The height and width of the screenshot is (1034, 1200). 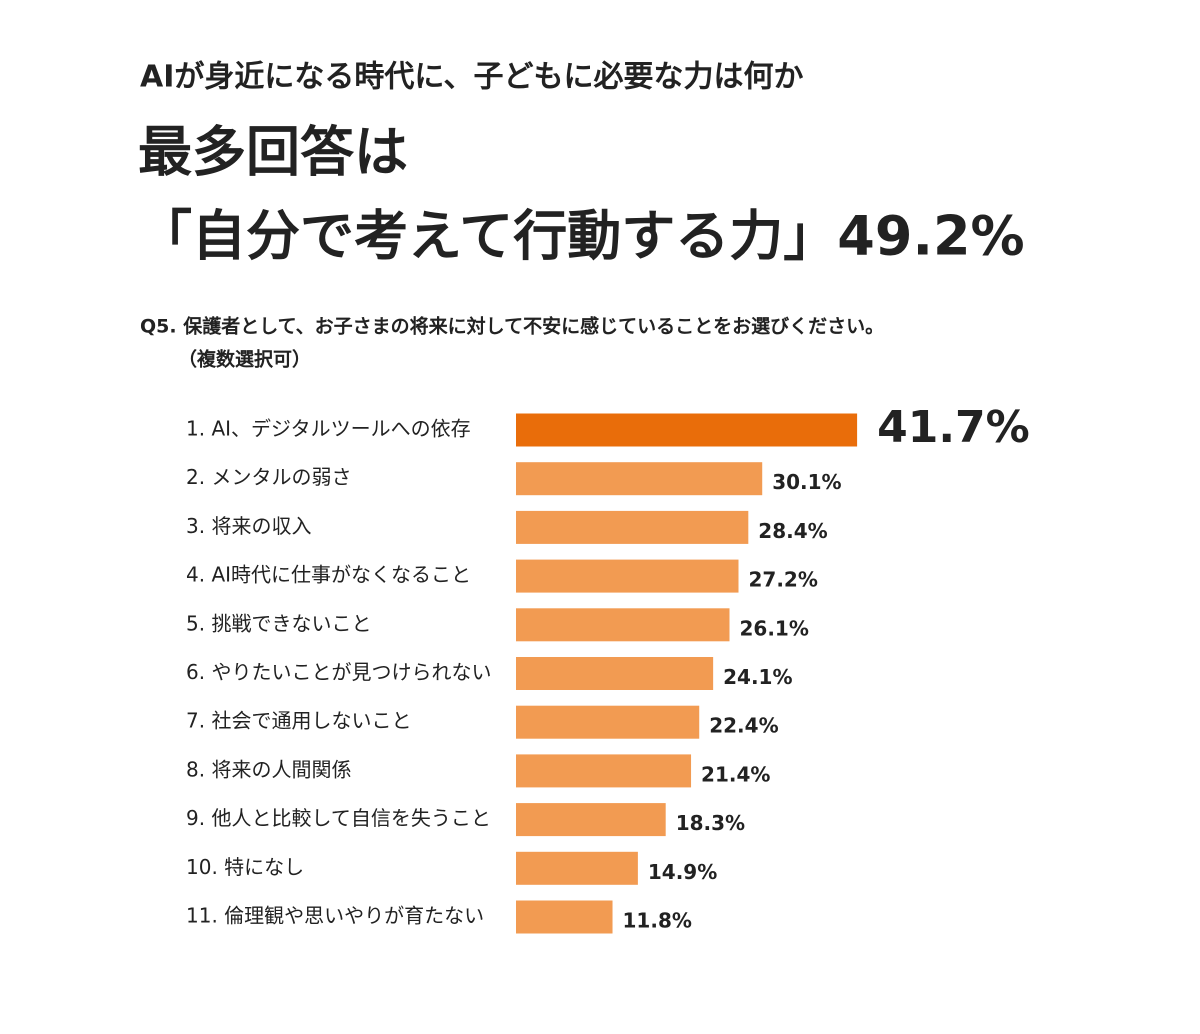 What do you see at coordinates (471, 77) in the screenshot?
I see `subtitle: AIが身近になる時代に、子どもに必要な力は何か` at bounding box center [471, 77].